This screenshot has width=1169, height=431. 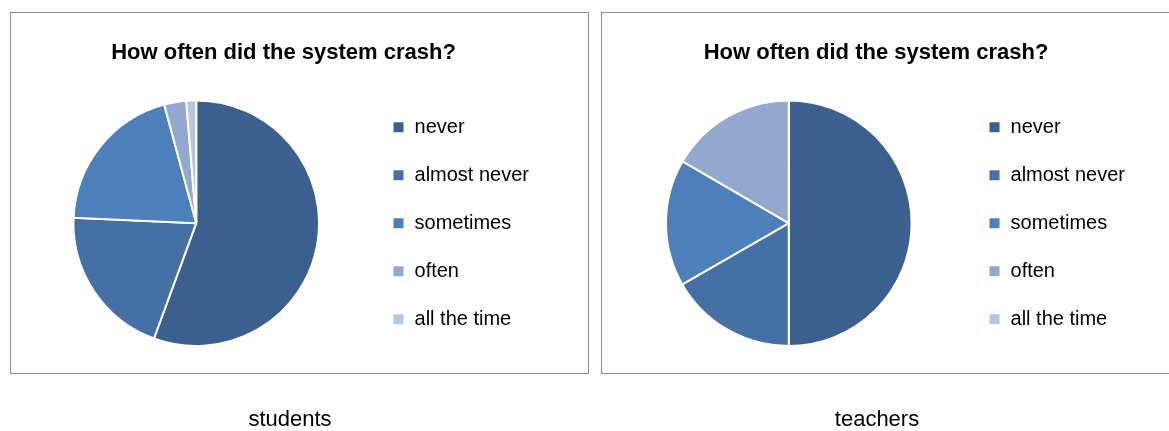 I want to click on text: students, so click(x=290, y=418).